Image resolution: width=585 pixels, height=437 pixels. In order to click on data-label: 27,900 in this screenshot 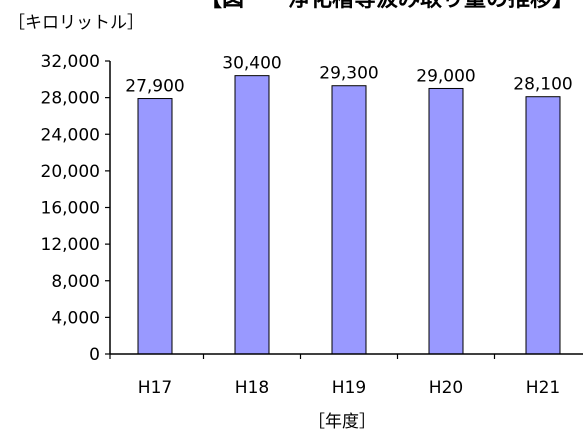, I will do `click(154, 87)`.